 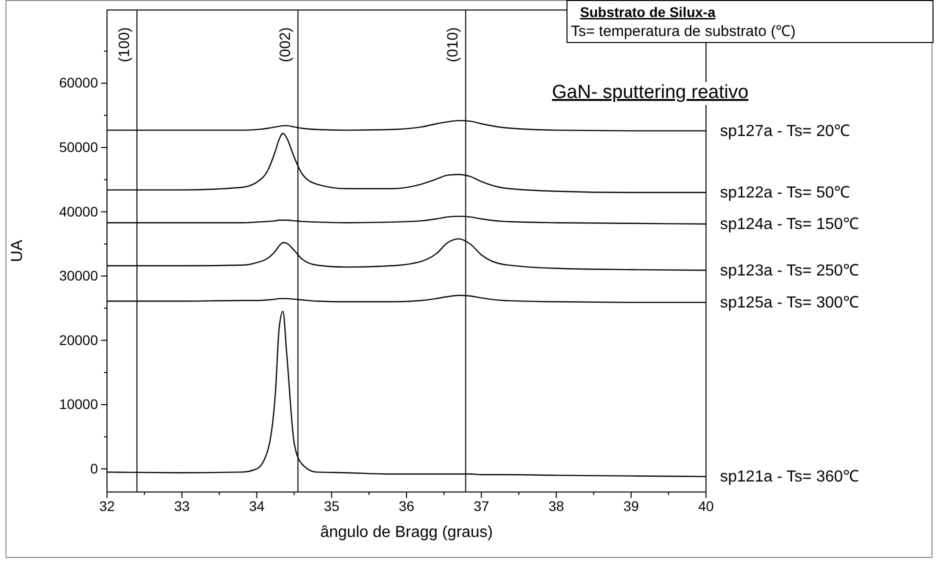 What do you see at coordinates (706, 506) in the screenshot?
I see `x-tick-label: 40` at bounding box center [706, 506].